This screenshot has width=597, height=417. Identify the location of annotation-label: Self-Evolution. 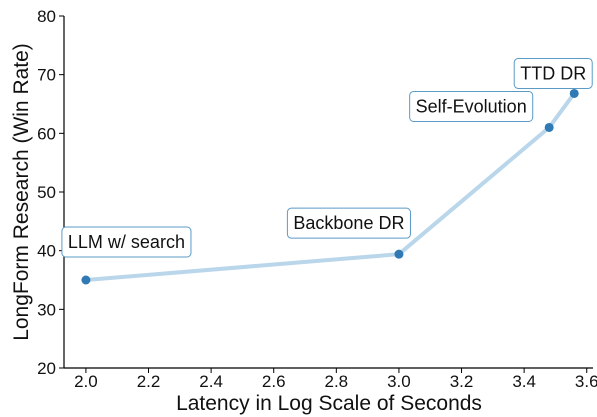
(471, 106).